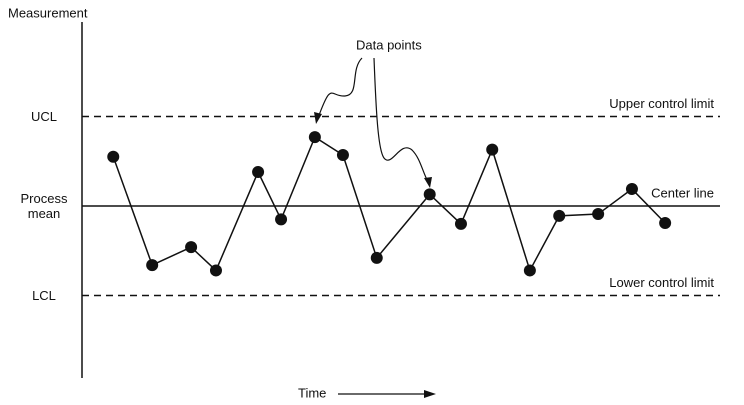 This screenshot has width=744, height=405. I want to click on annotation: Data points, so click(389, 44).